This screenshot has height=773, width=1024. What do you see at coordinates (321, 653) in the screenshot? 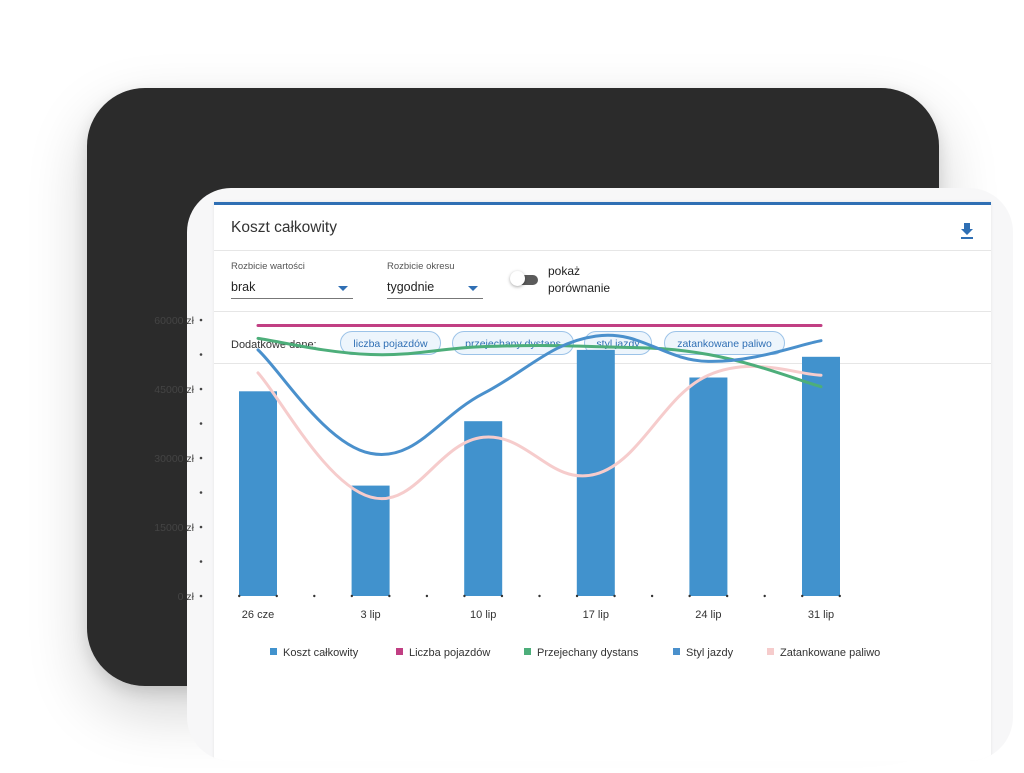
I see `legend-label: Koszt całkowity` at bounding box center [321, 653].